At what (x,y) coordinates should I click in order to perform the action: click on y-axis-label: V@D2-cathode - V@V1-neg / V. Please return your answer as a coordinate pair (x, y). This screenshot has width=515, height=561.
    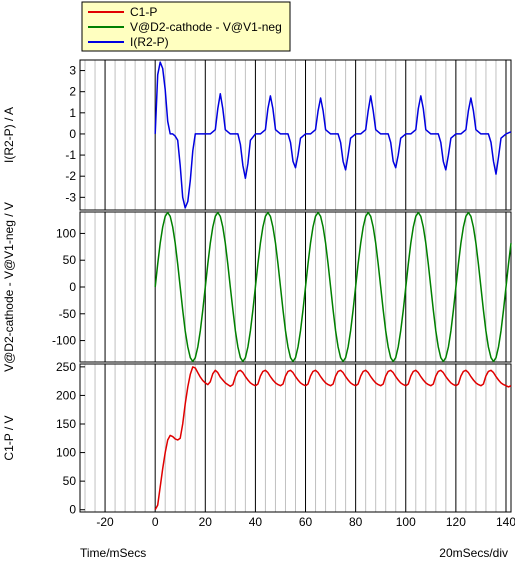
    Looking at the image, I should click on (9, 287).